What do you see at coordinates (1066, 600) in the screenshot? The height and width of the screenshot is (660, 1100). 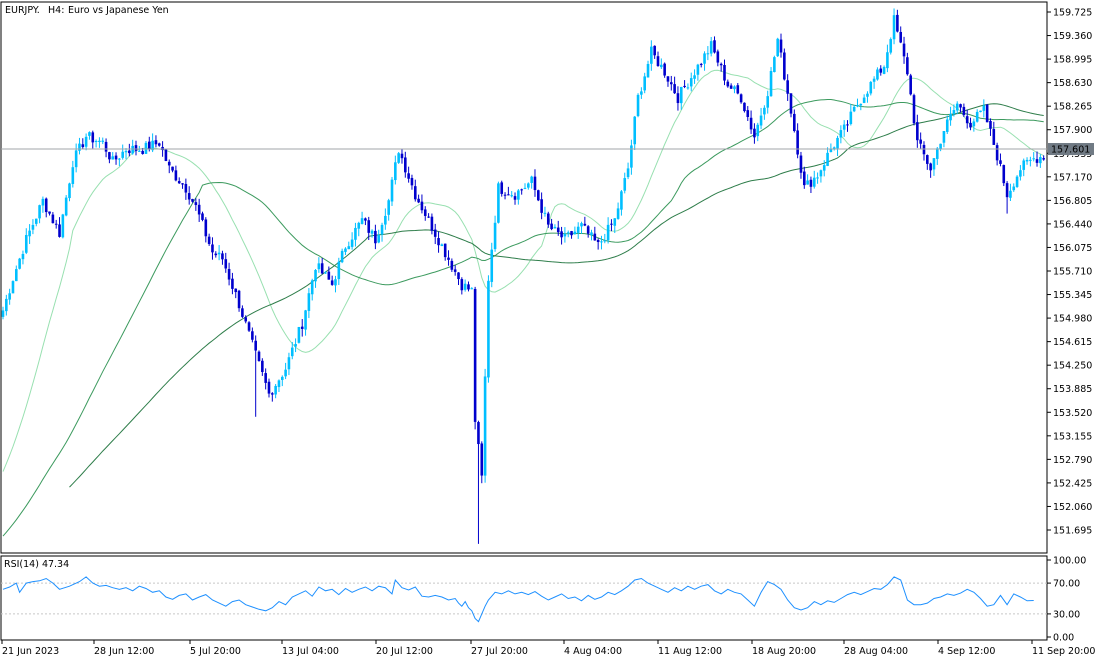 I see `rsi-axis: 100.00 70.00 30.00 0.00` at bounding box center [1066, 600].